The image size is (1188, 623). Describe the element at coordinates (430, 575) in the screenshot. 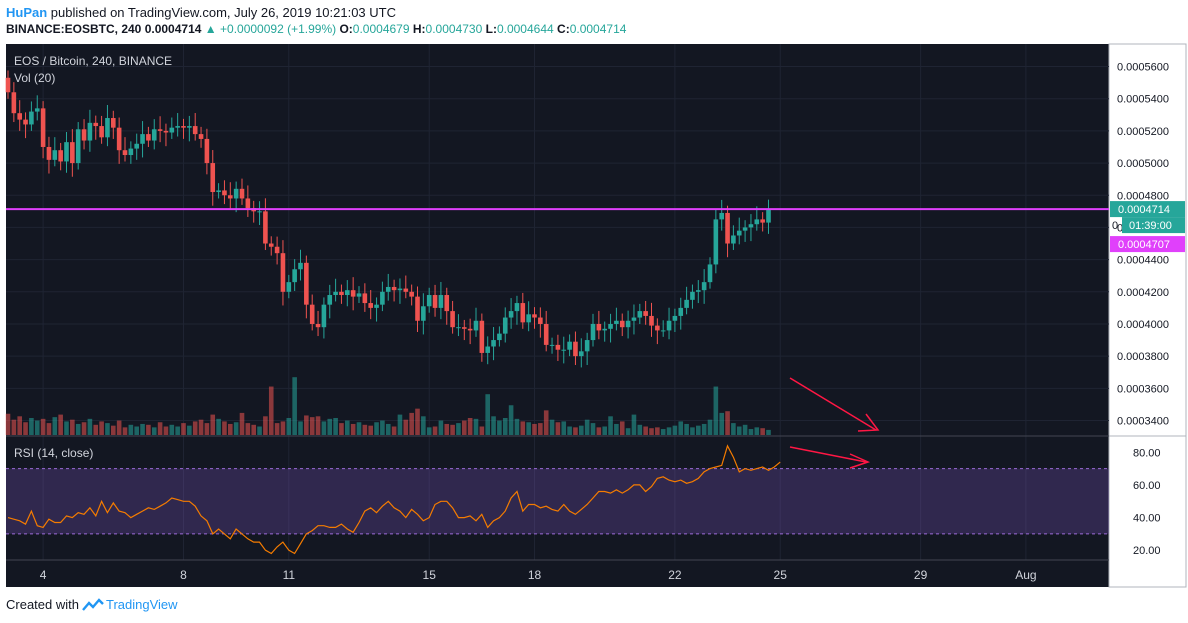

I see `time-tick-label: 15` at that location.